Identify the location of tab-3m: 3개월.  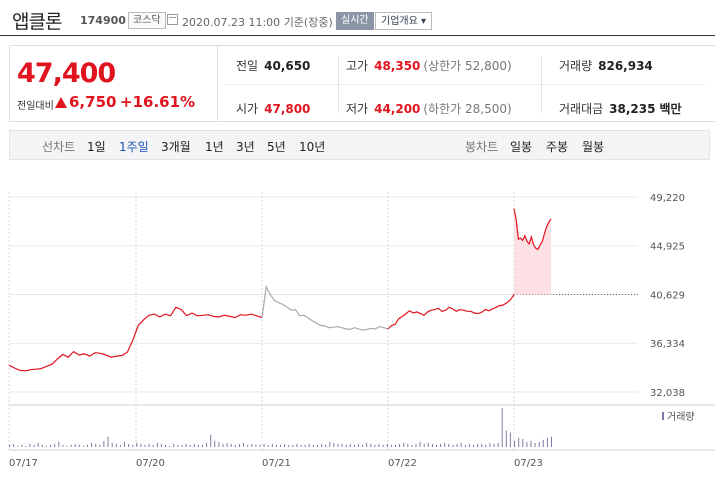
(176, 147).